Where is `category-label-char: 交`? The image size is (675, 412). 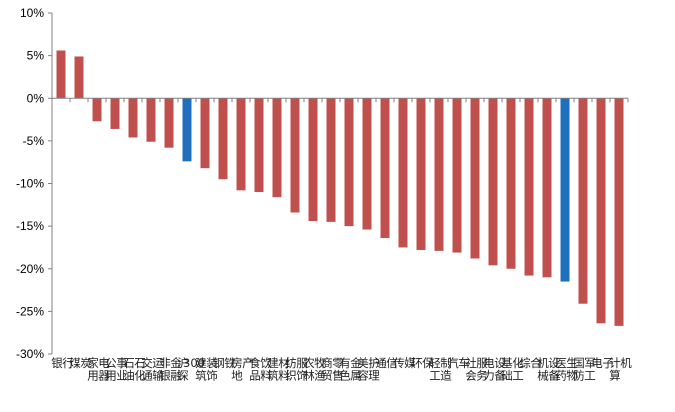
category-label-char: 交 is located at coordinates (147, 363).